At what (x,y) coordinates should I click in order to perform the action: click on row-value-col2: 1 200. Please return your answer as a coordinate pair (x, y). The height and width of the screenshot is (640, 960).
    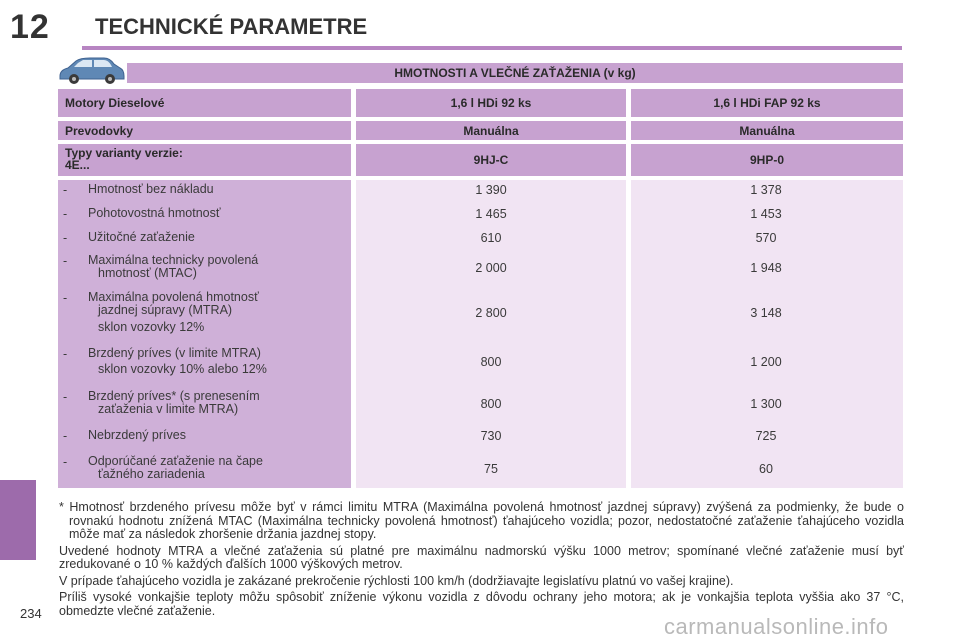
    Looking at the image, I should click on (766, 362).